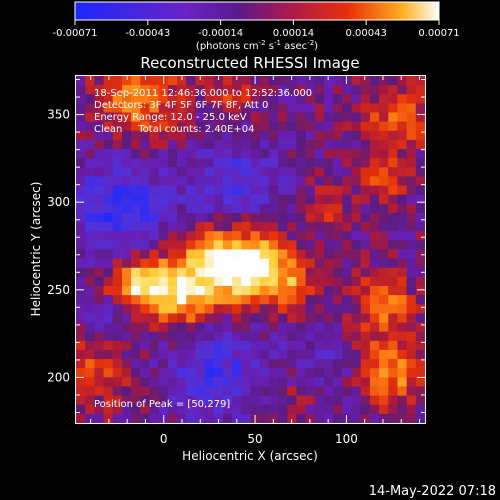  I want to click on x-axis-label: Heliocentric X (arcsec), so click(250, 456).